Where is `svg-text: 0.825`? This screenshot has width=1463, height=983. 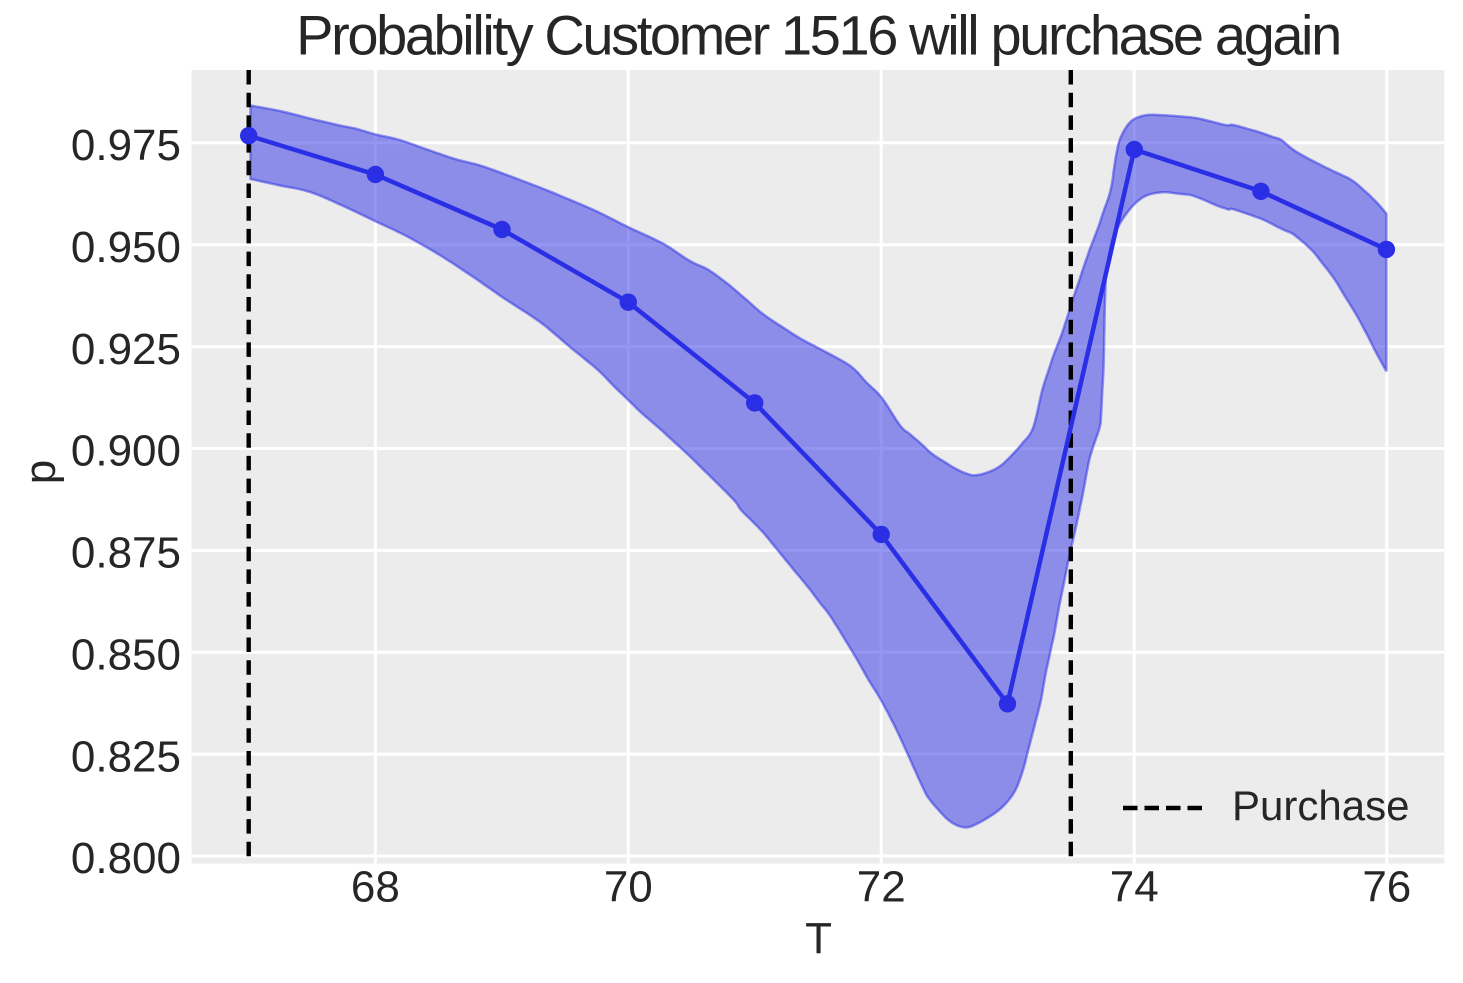
svg-text: 0.825 is located at coordinates (126, 756).